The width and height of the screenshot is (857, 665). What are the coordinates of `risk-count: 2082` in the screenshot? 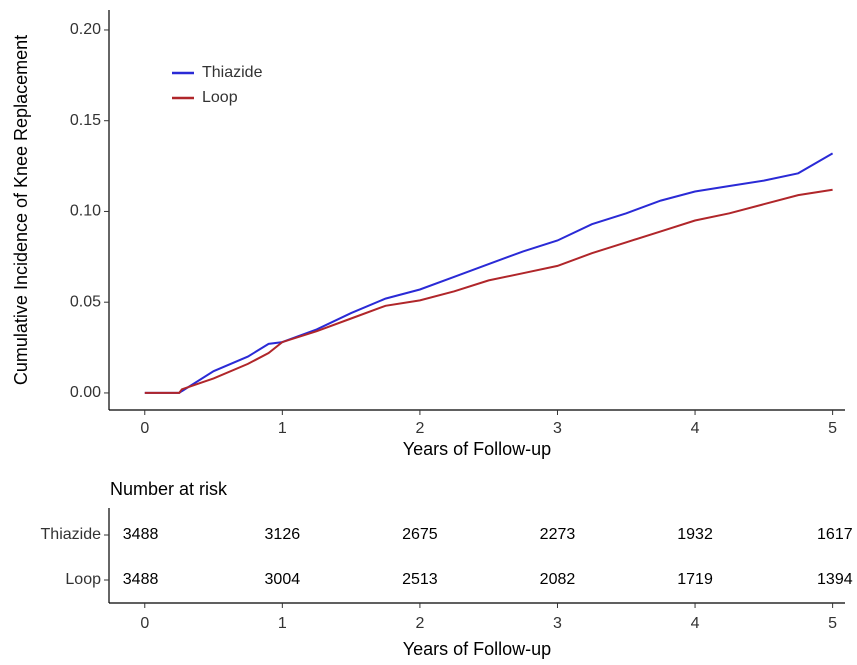 It's located at (558, 579).